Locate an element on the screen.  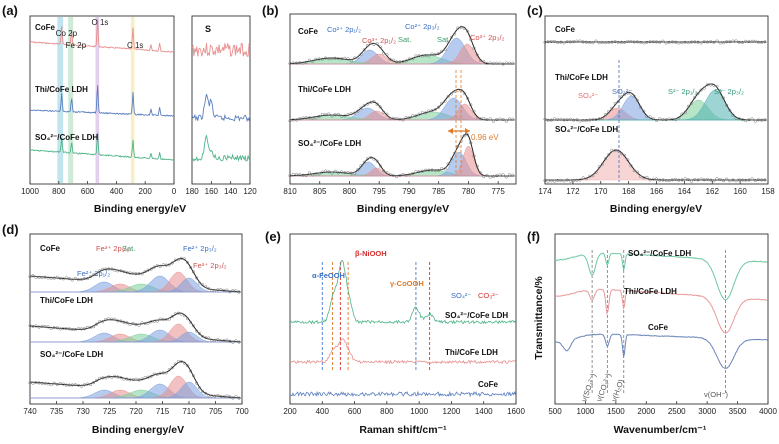
panel-c-sample-thi: Thi/CoFe LDH is located at coordinates (581, 77).